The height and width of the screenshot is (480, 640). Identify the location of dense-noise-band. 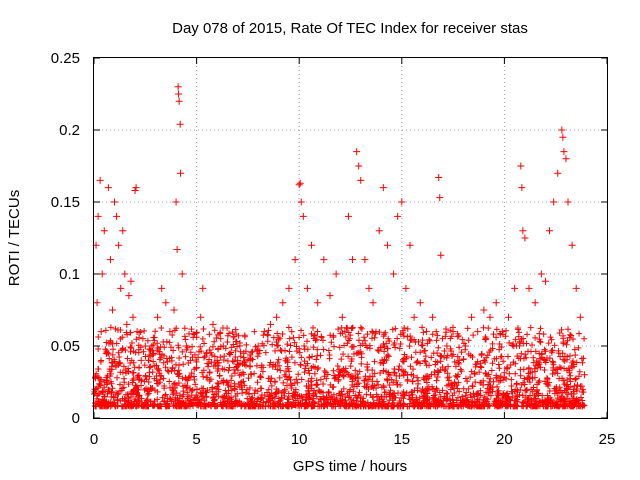
(339, 367).